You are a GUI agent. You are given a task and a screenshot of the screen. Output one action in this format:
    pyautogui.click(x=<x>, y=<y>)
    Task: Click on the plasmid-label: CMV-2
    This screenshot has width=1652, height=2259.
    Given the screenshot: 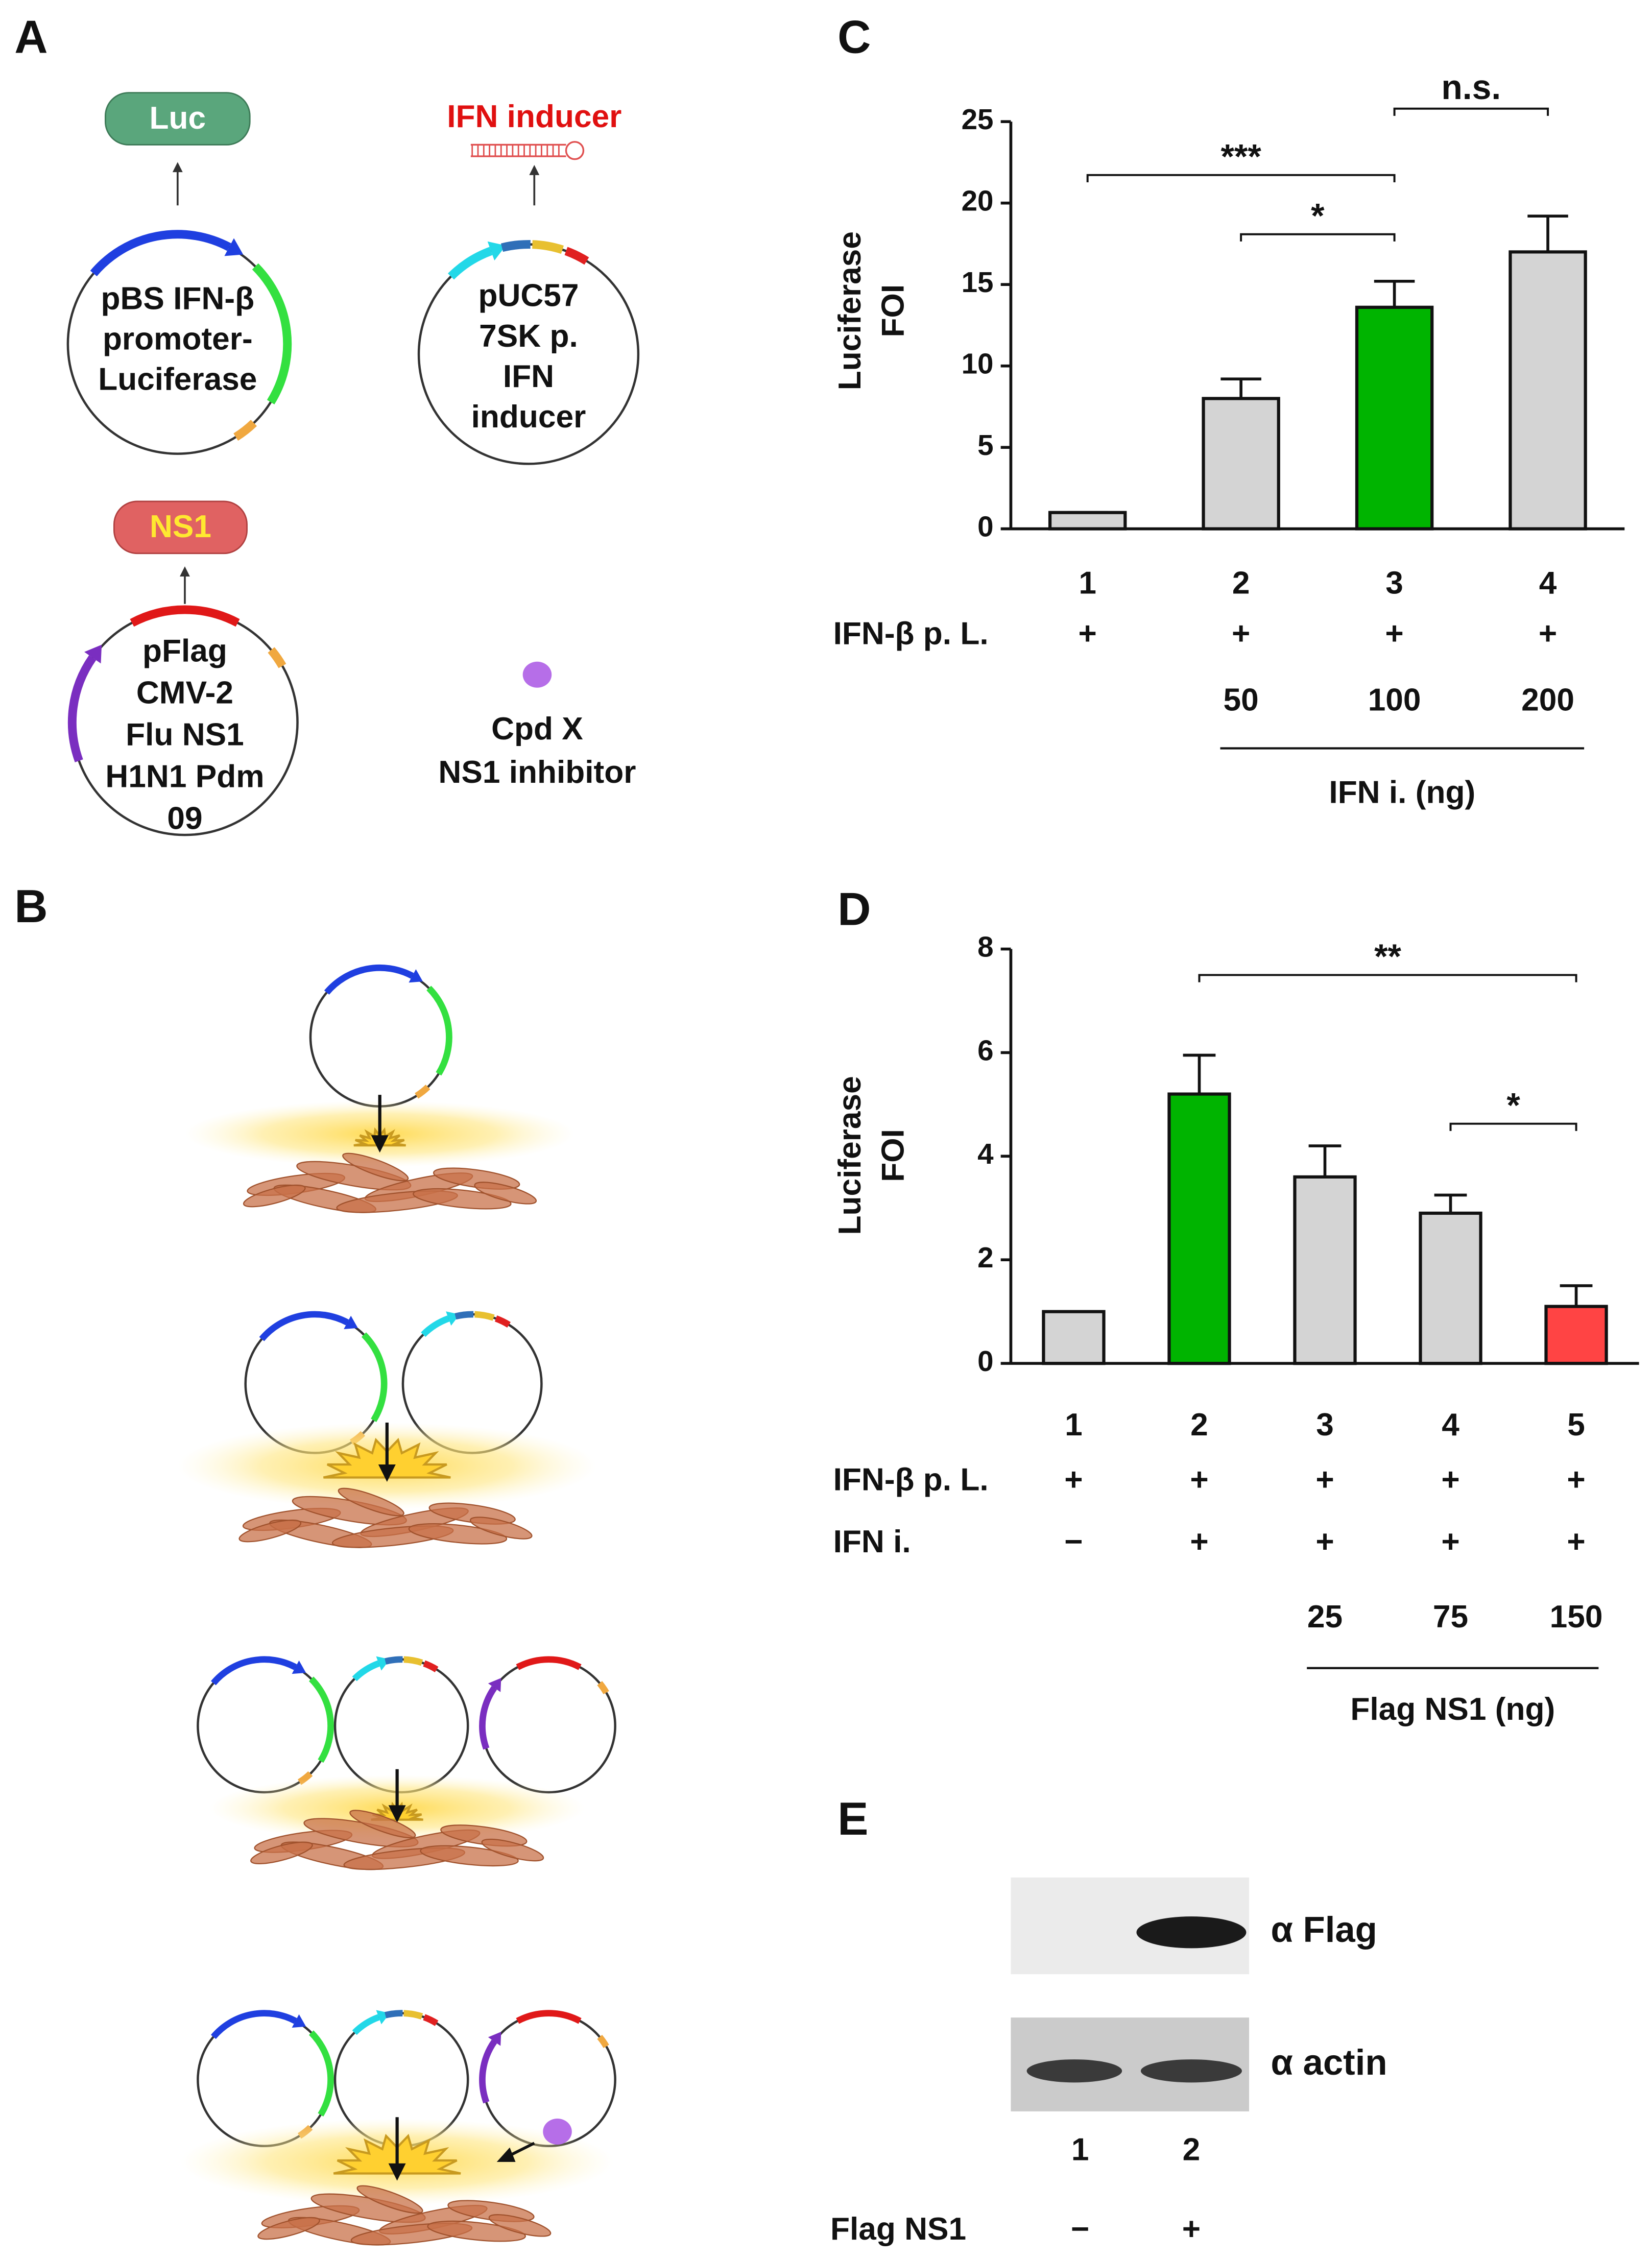 What is the action you would take?
    pyautogui.click(x=185, y=692)
    